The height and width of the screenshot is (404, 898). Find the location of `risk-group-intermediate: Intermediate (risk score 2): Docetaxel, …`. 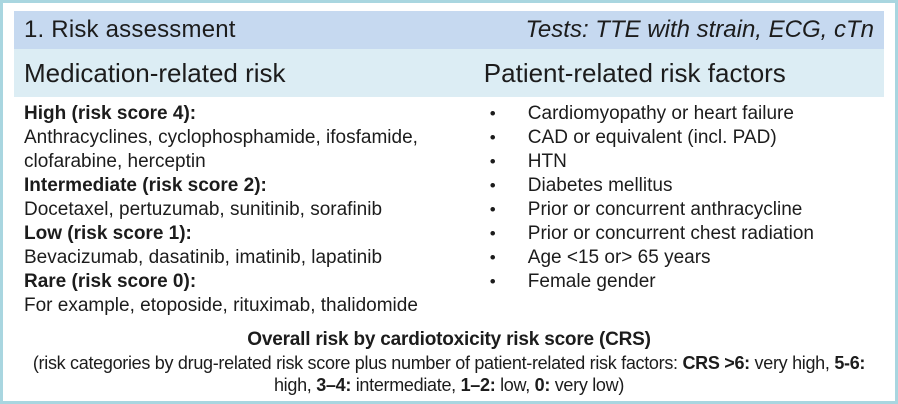

risk-group-intermediate: Intermediate (risk score 2): Docetaxel, … is located at coordinates (247, 198).